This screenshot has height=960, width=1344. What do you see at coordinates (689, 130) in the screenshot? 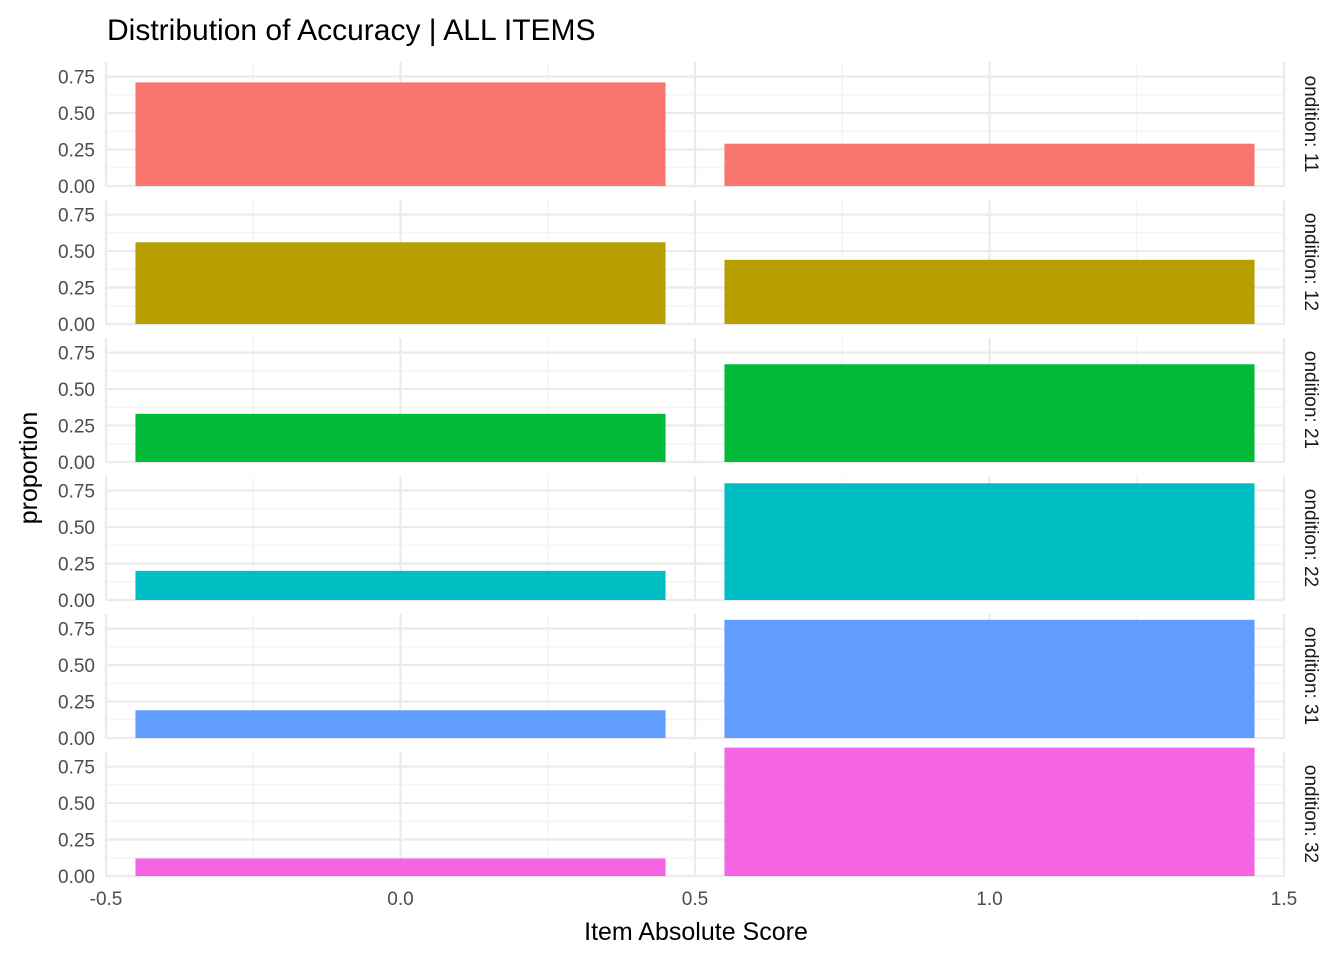
I see `facet-panel: 0.00 0.25 0.50 0.75 ondition: 11` at bounding box center [689, 130].